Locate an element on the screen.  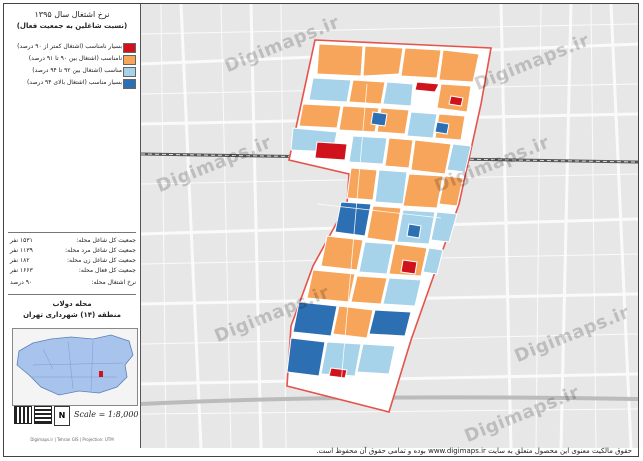
stat-female-employed: جمعیت کل شاغل زن محله: ۱۸۲ نفر is located at coordinates (73, 260).